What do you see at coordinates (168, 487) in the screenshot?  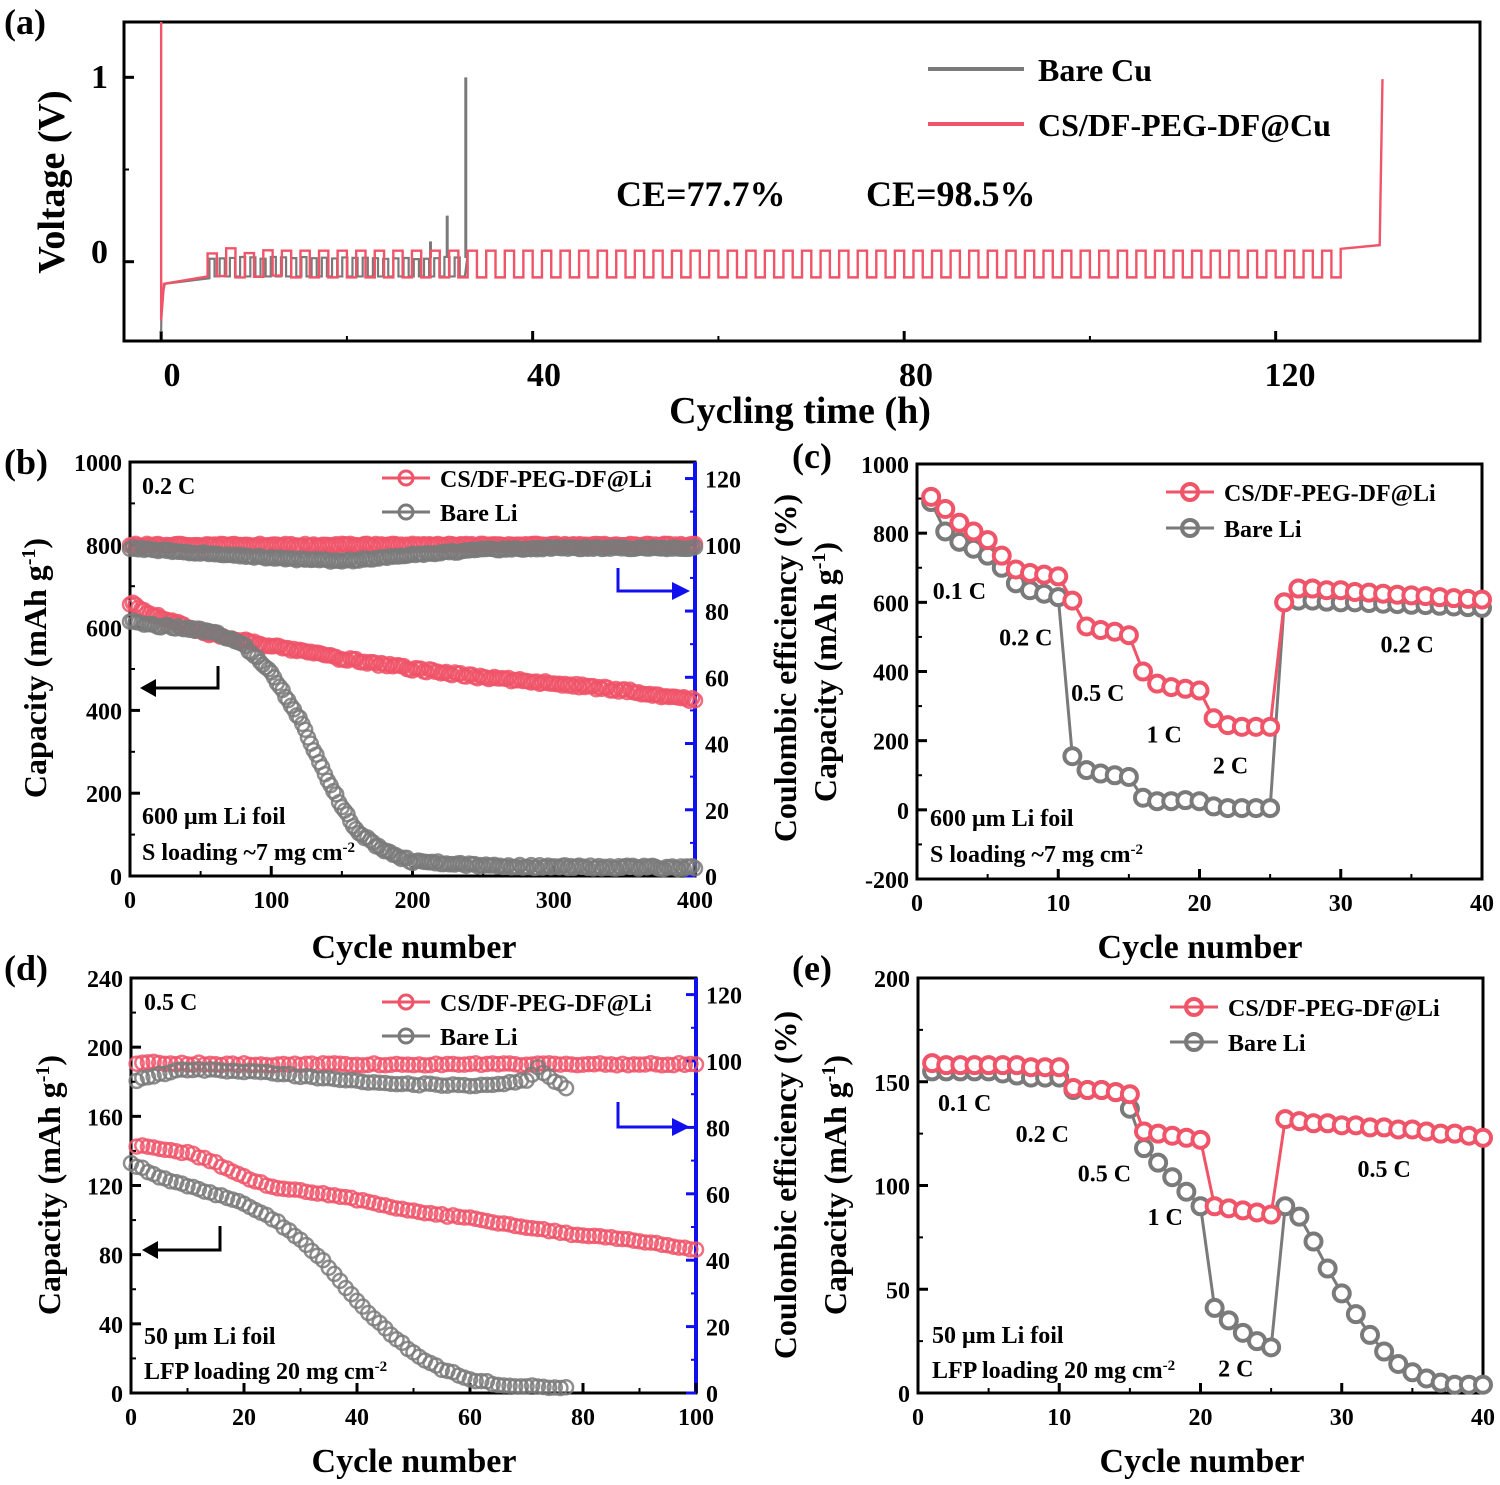 I see `rate-label-b: 0.2 C` at bounding box center [168, 487].